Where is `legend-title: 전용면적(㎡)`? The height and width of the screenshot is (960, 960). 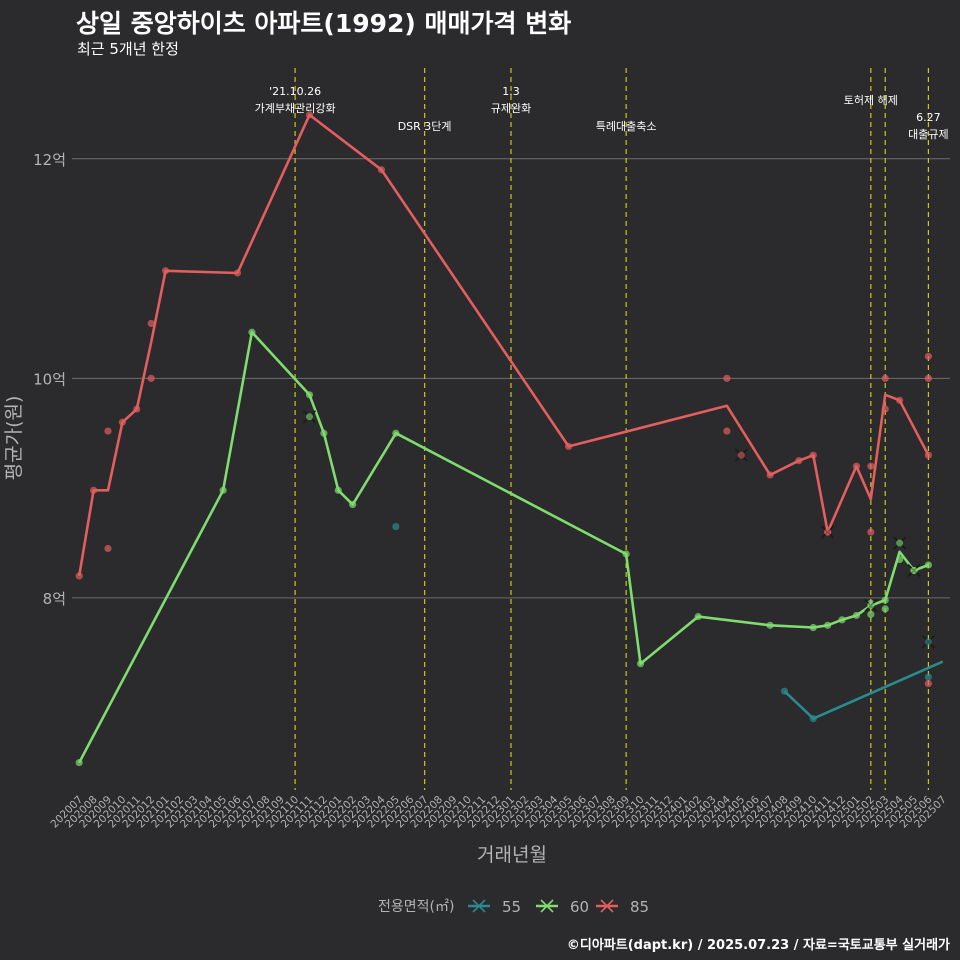 legend-title: 전용면적(㎡) is located at coordinates (416, 907).